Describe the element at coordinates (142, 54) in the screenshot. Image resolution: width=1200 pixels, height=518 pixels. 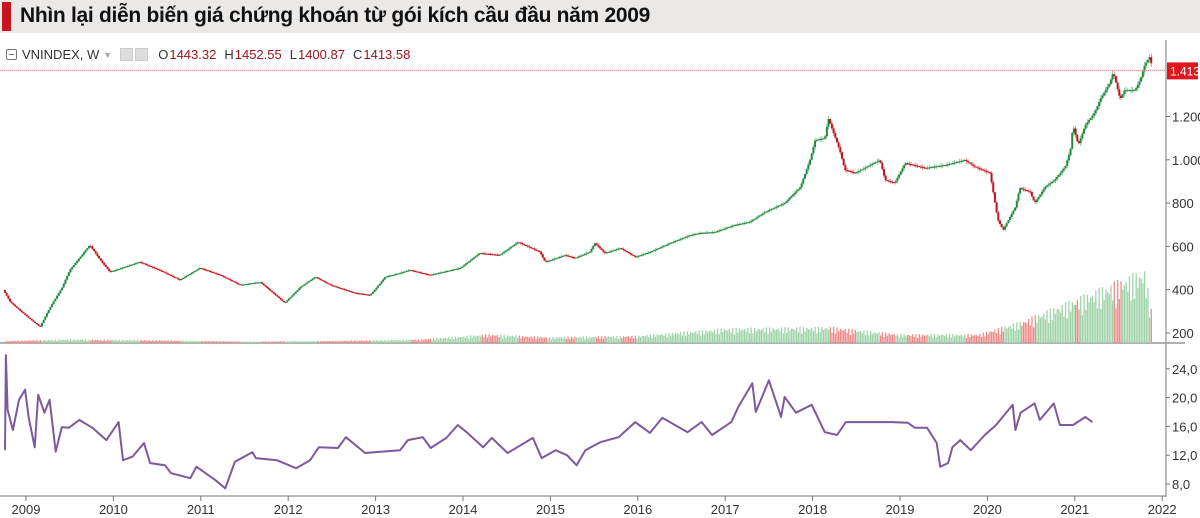
I see `gear-icon` at that location.